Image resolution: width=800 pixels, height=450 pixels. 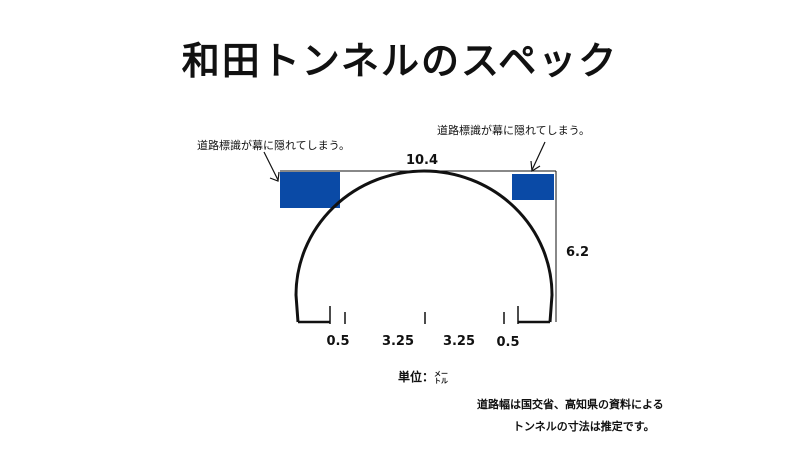 I want to click on unit-value: メー トル, so click(x=441, y=377).